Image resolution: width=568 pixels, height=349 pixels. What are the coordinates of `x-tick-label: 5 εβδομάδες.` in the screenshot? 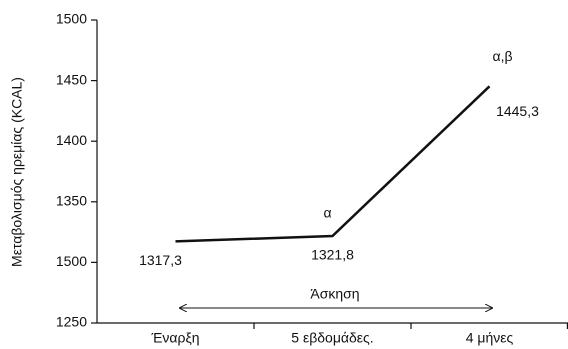 It's located at (332, 338).